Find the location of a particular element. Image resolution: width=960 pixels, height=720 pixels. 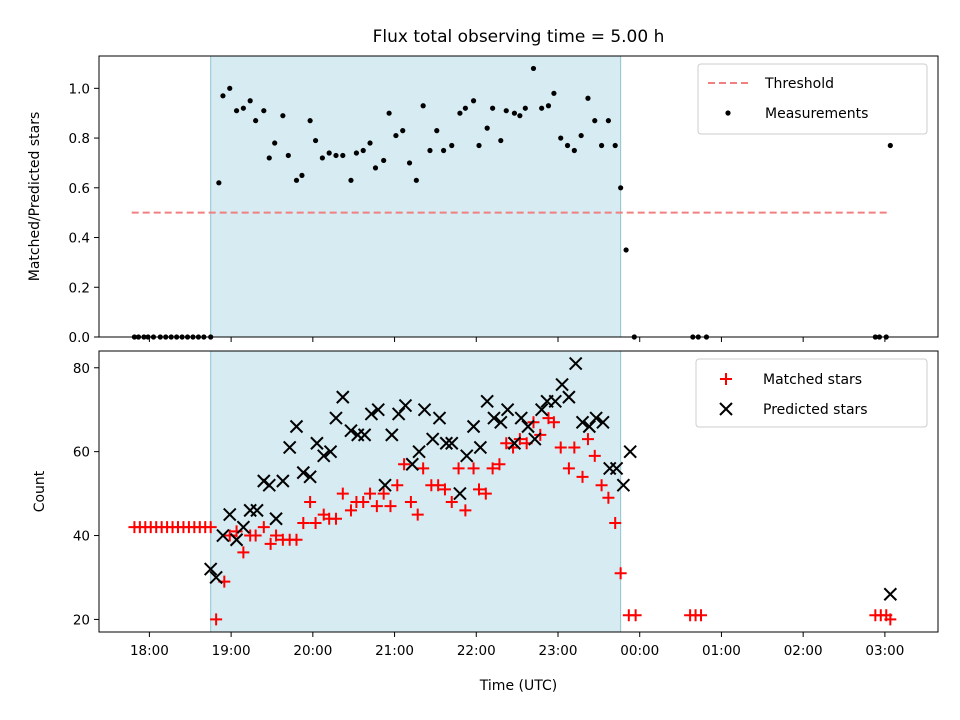

bottom-legend: Matched stars Predicted stars is located at coordinates (811, 393).